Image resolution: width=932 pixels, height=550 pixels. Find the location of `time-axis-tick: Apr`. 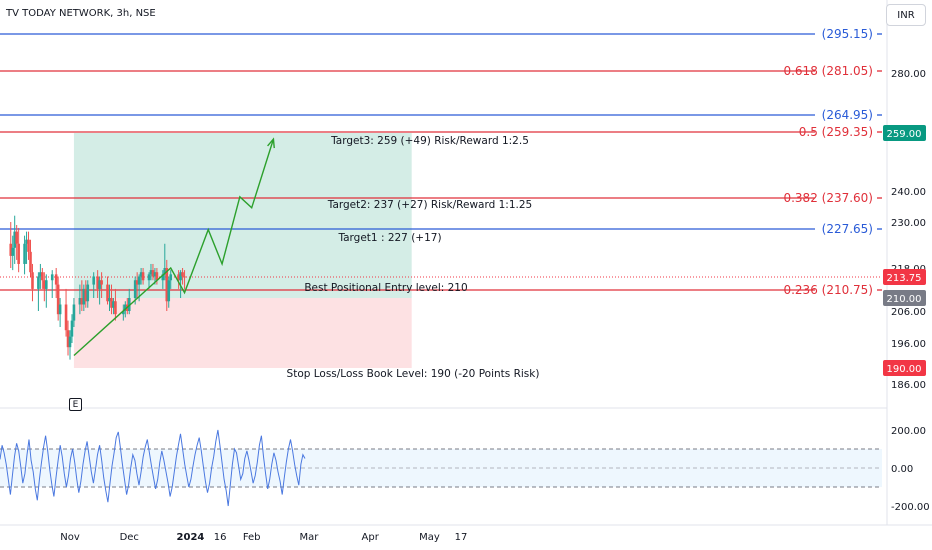

time-axis-tick: Apr is located at coordinates (371, 537).